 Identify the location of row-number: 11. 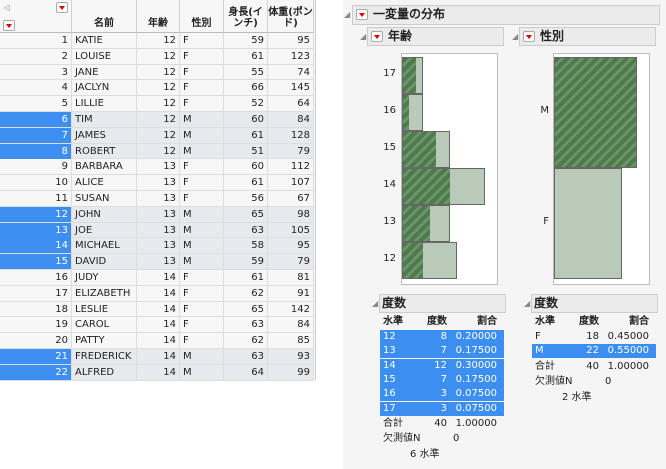
(36, 198).